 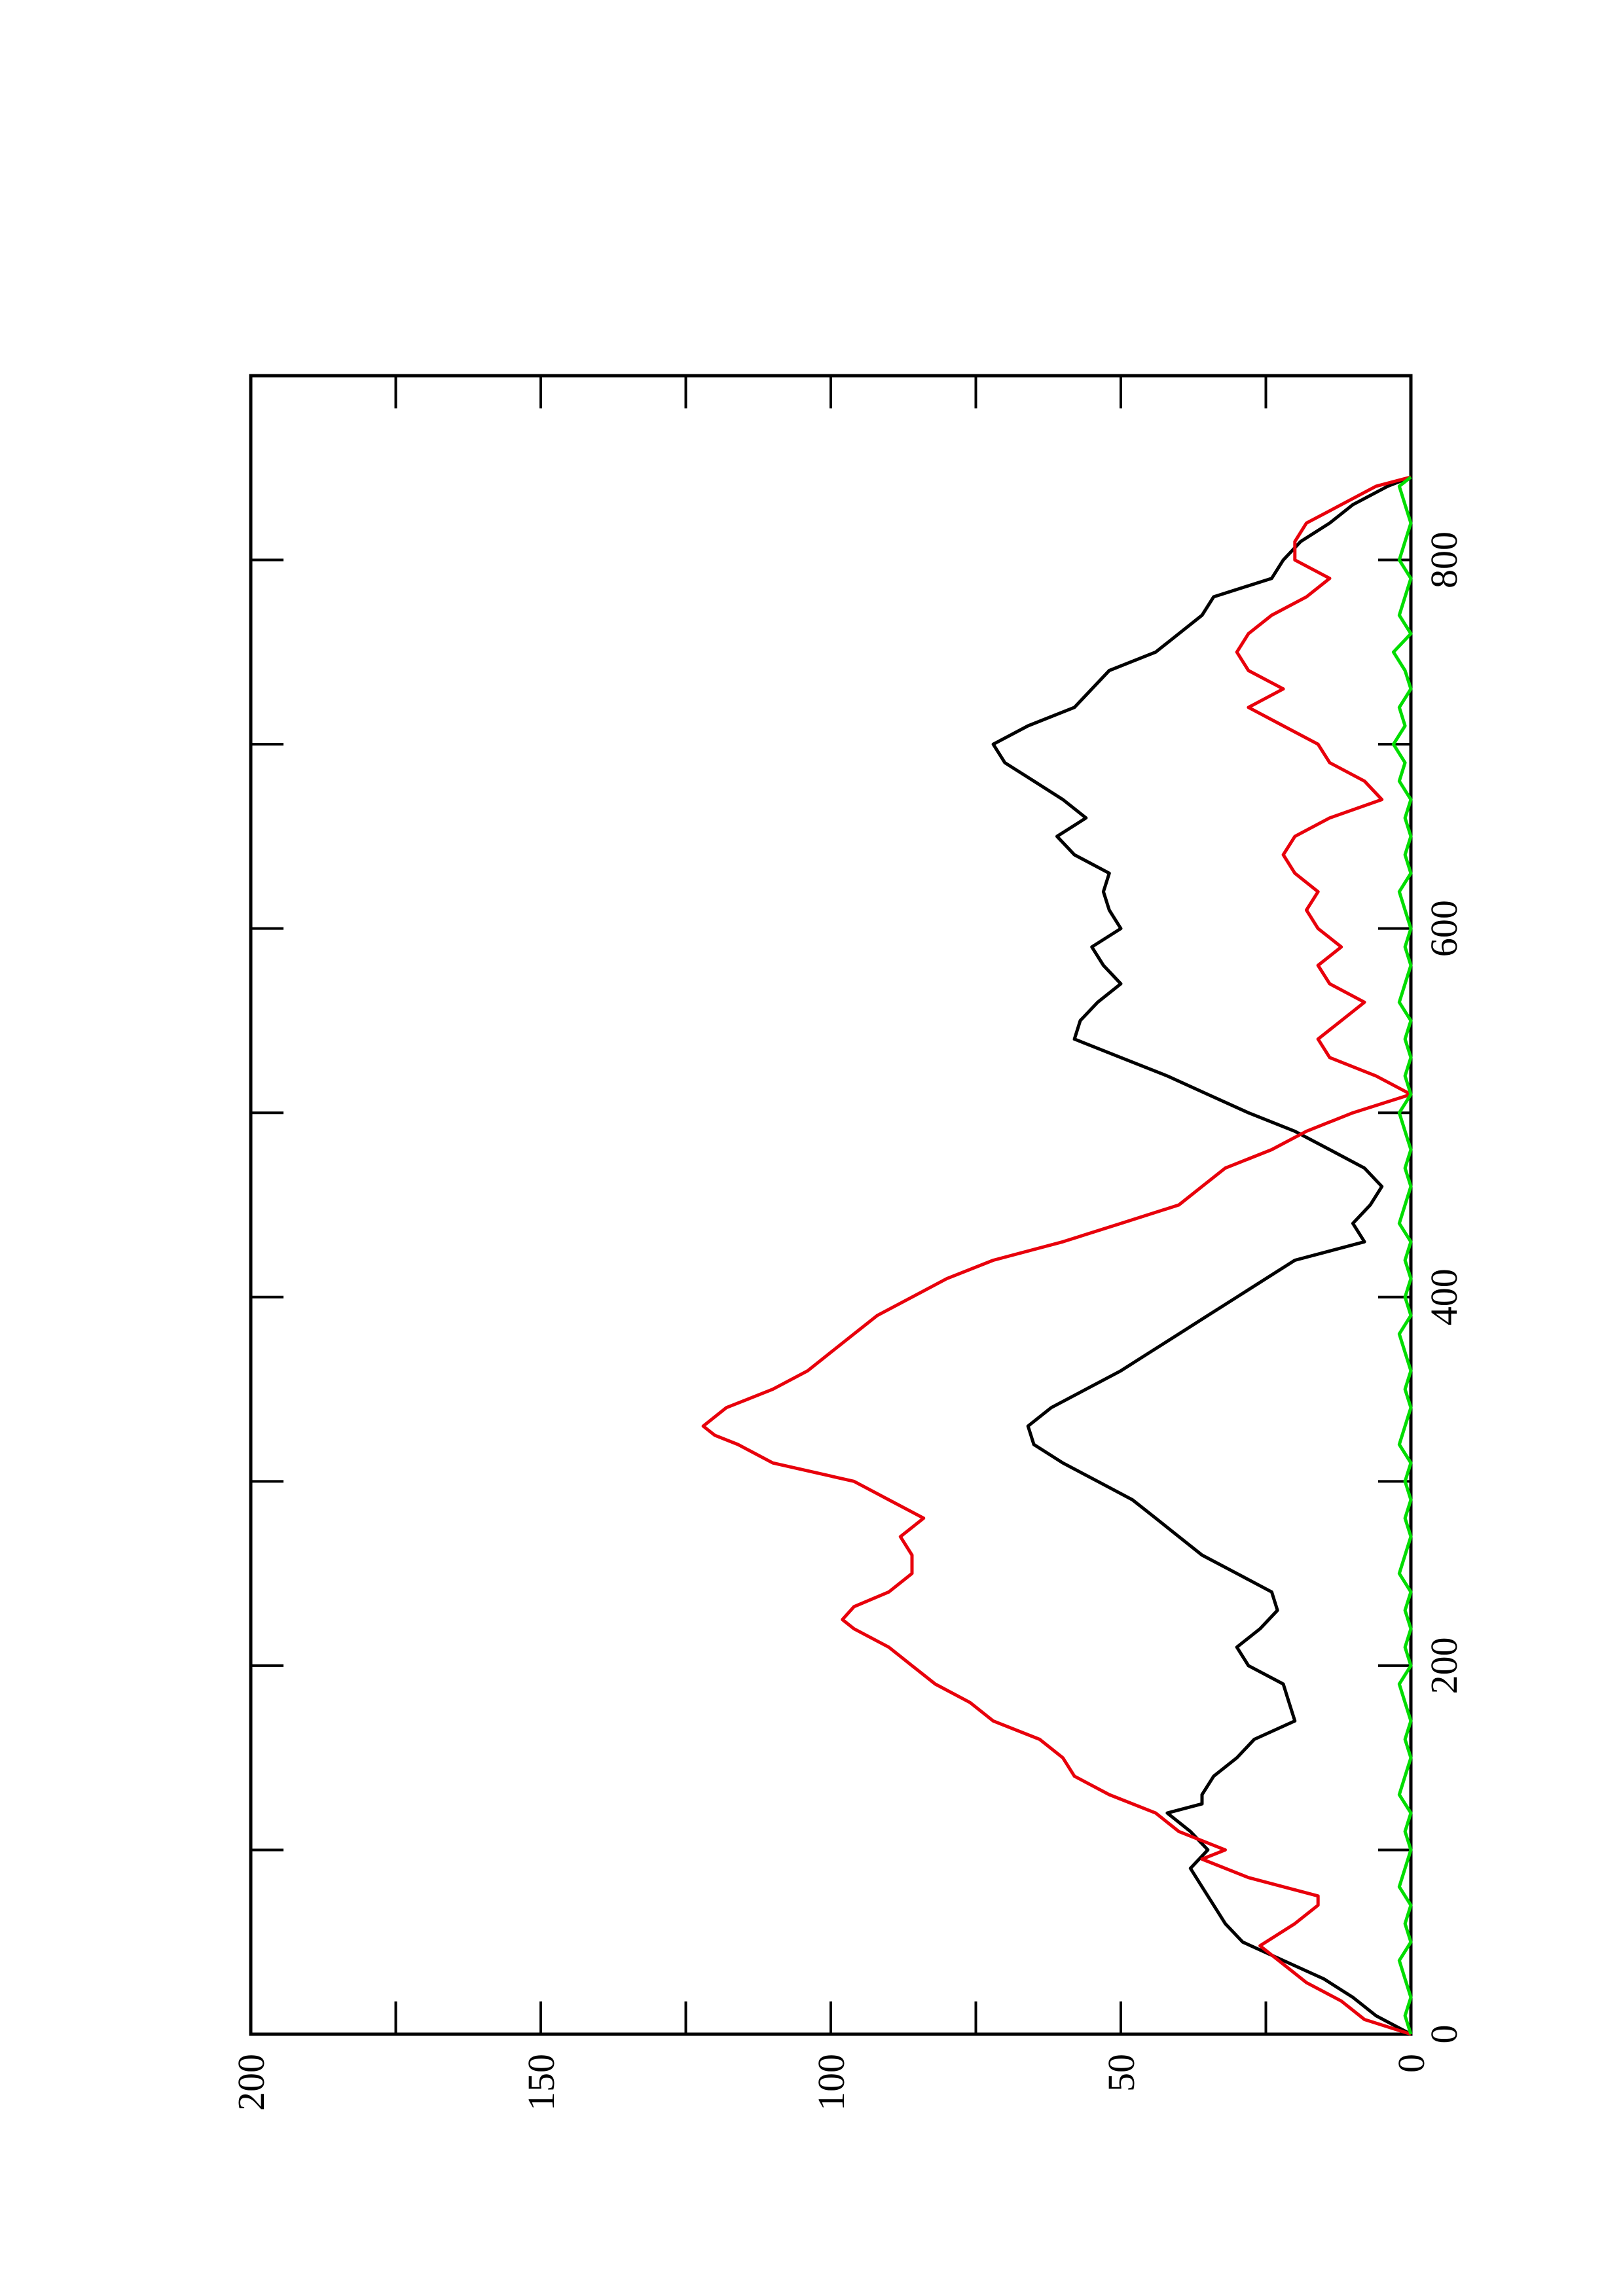 What do you see at coordinates (541, 2082) in the screenshot?
I see `y-tick-label: 150` at bounding box center [541, 2082].